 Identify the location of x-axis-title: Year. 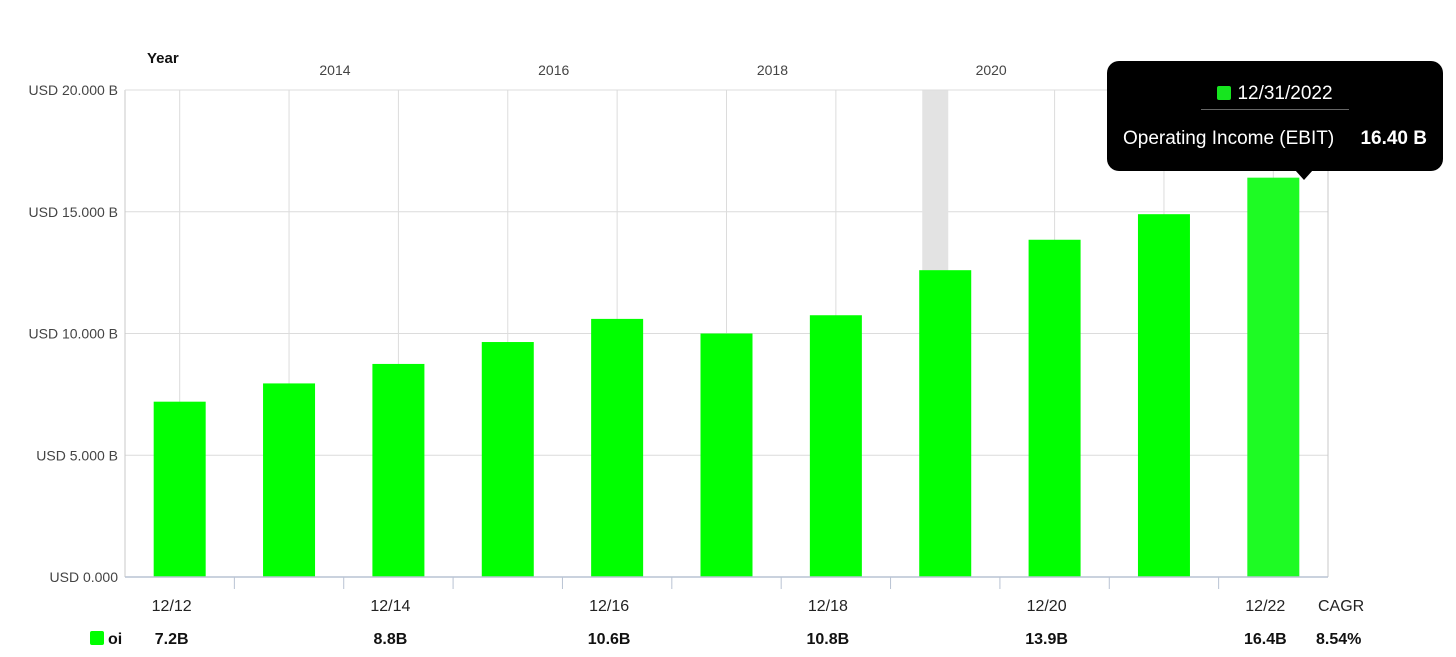
(163, 58).